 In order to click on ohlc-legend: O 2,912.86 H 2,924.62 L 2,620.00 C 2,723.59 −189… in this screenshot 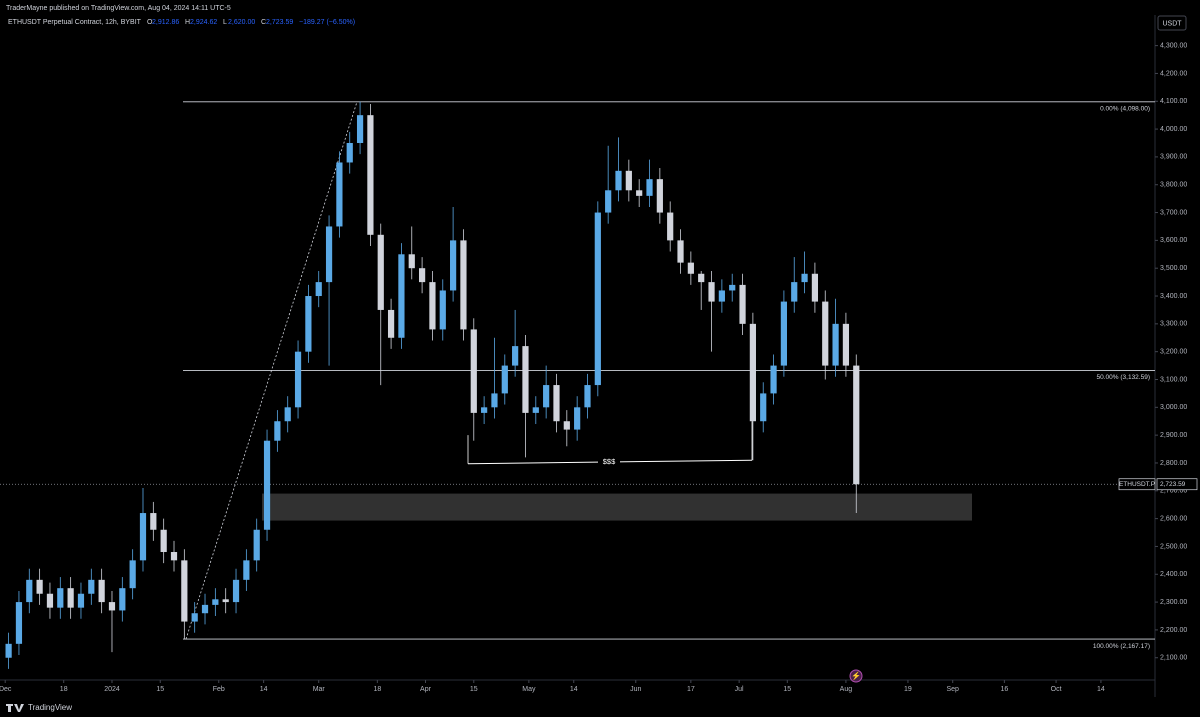, I will do `click(251, 22)`.